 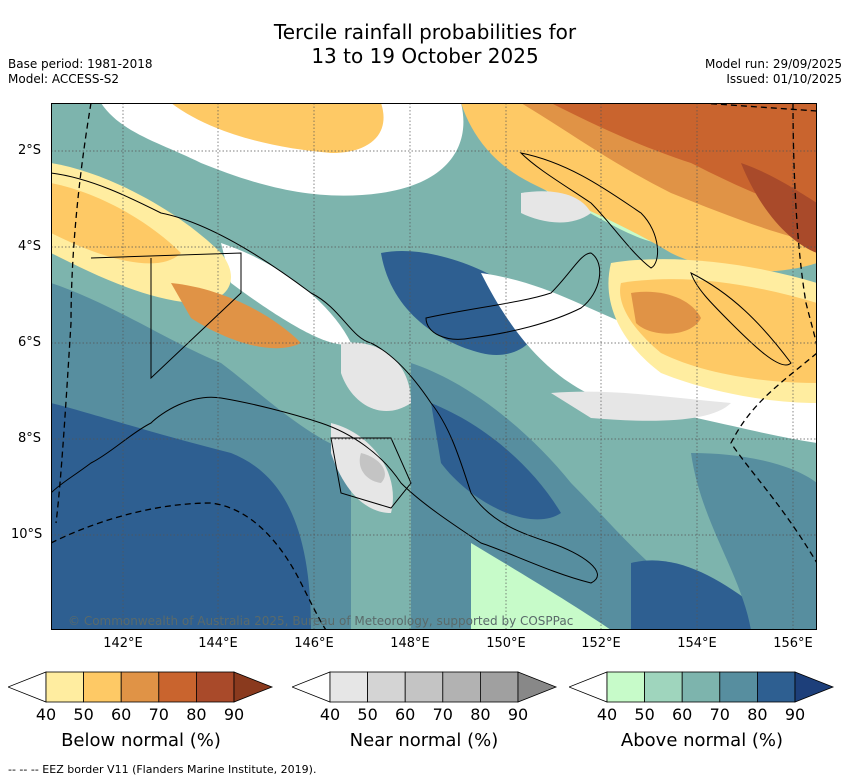 What do you see at coordinates (141, 740) in the screenshot?
I see `colorbar-label-below: Below normal (%)` at bounding box center [141, 740].